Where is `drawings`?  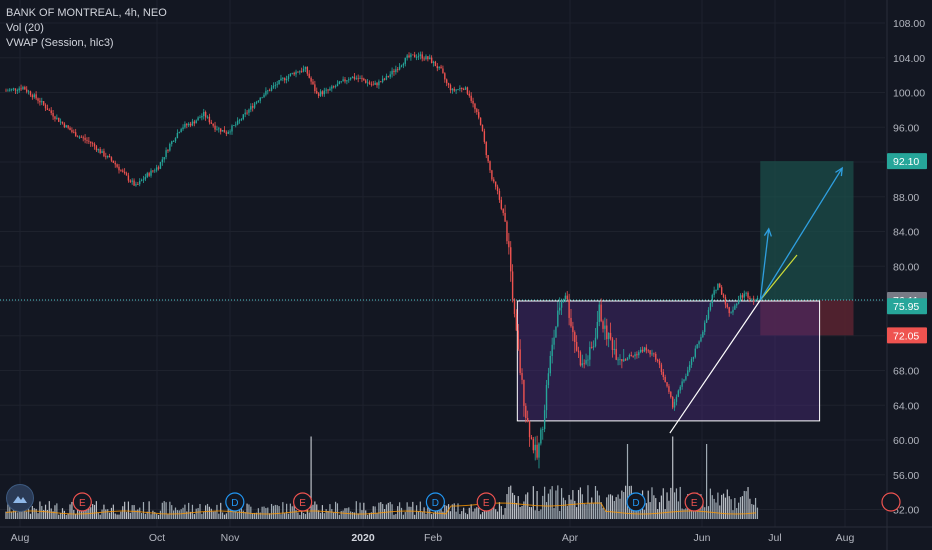 drawings is located at coordinates (756, 300).